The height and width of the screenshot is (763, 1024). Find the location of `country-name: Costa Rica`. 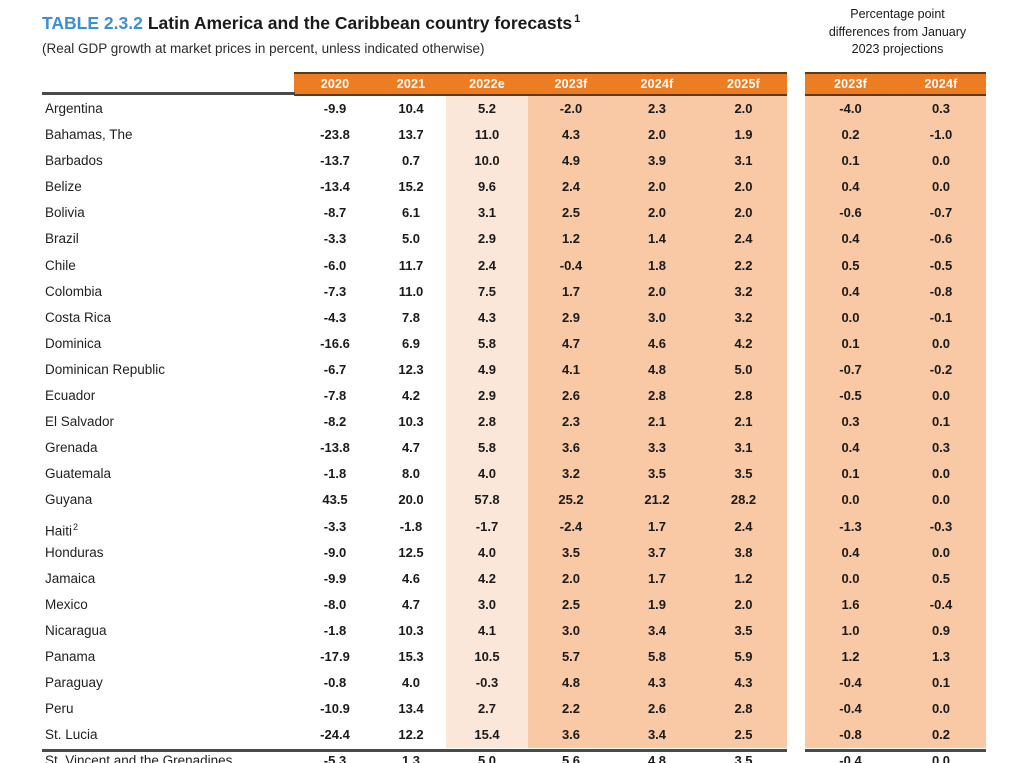

country-name: Costa Rica is located at coordinates (78, 317).